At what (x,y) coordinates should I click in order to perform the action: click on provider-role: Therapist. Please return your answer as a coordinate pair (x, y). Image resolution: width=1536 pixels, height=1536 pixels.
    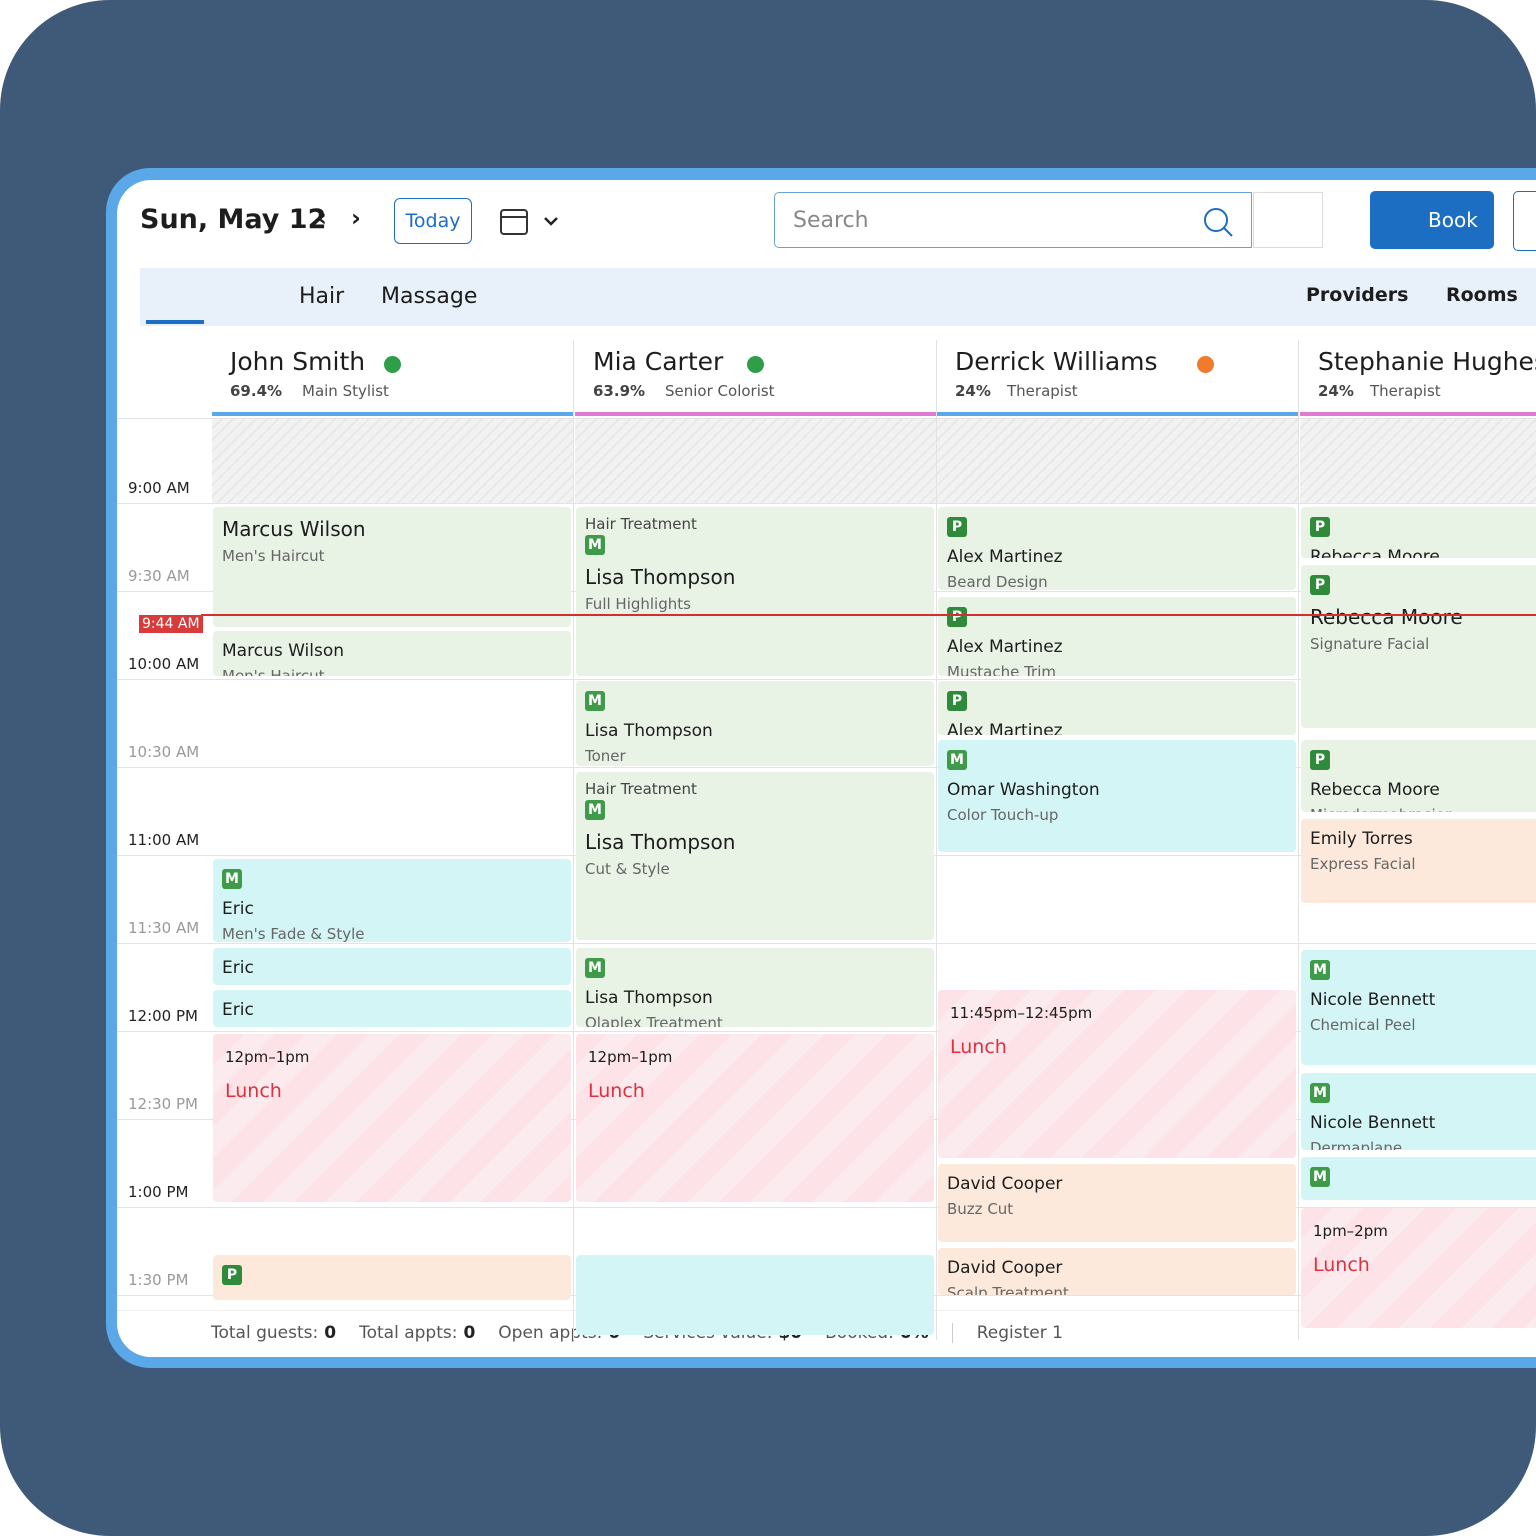
    Looking at the image, I should click on (1405, 391).